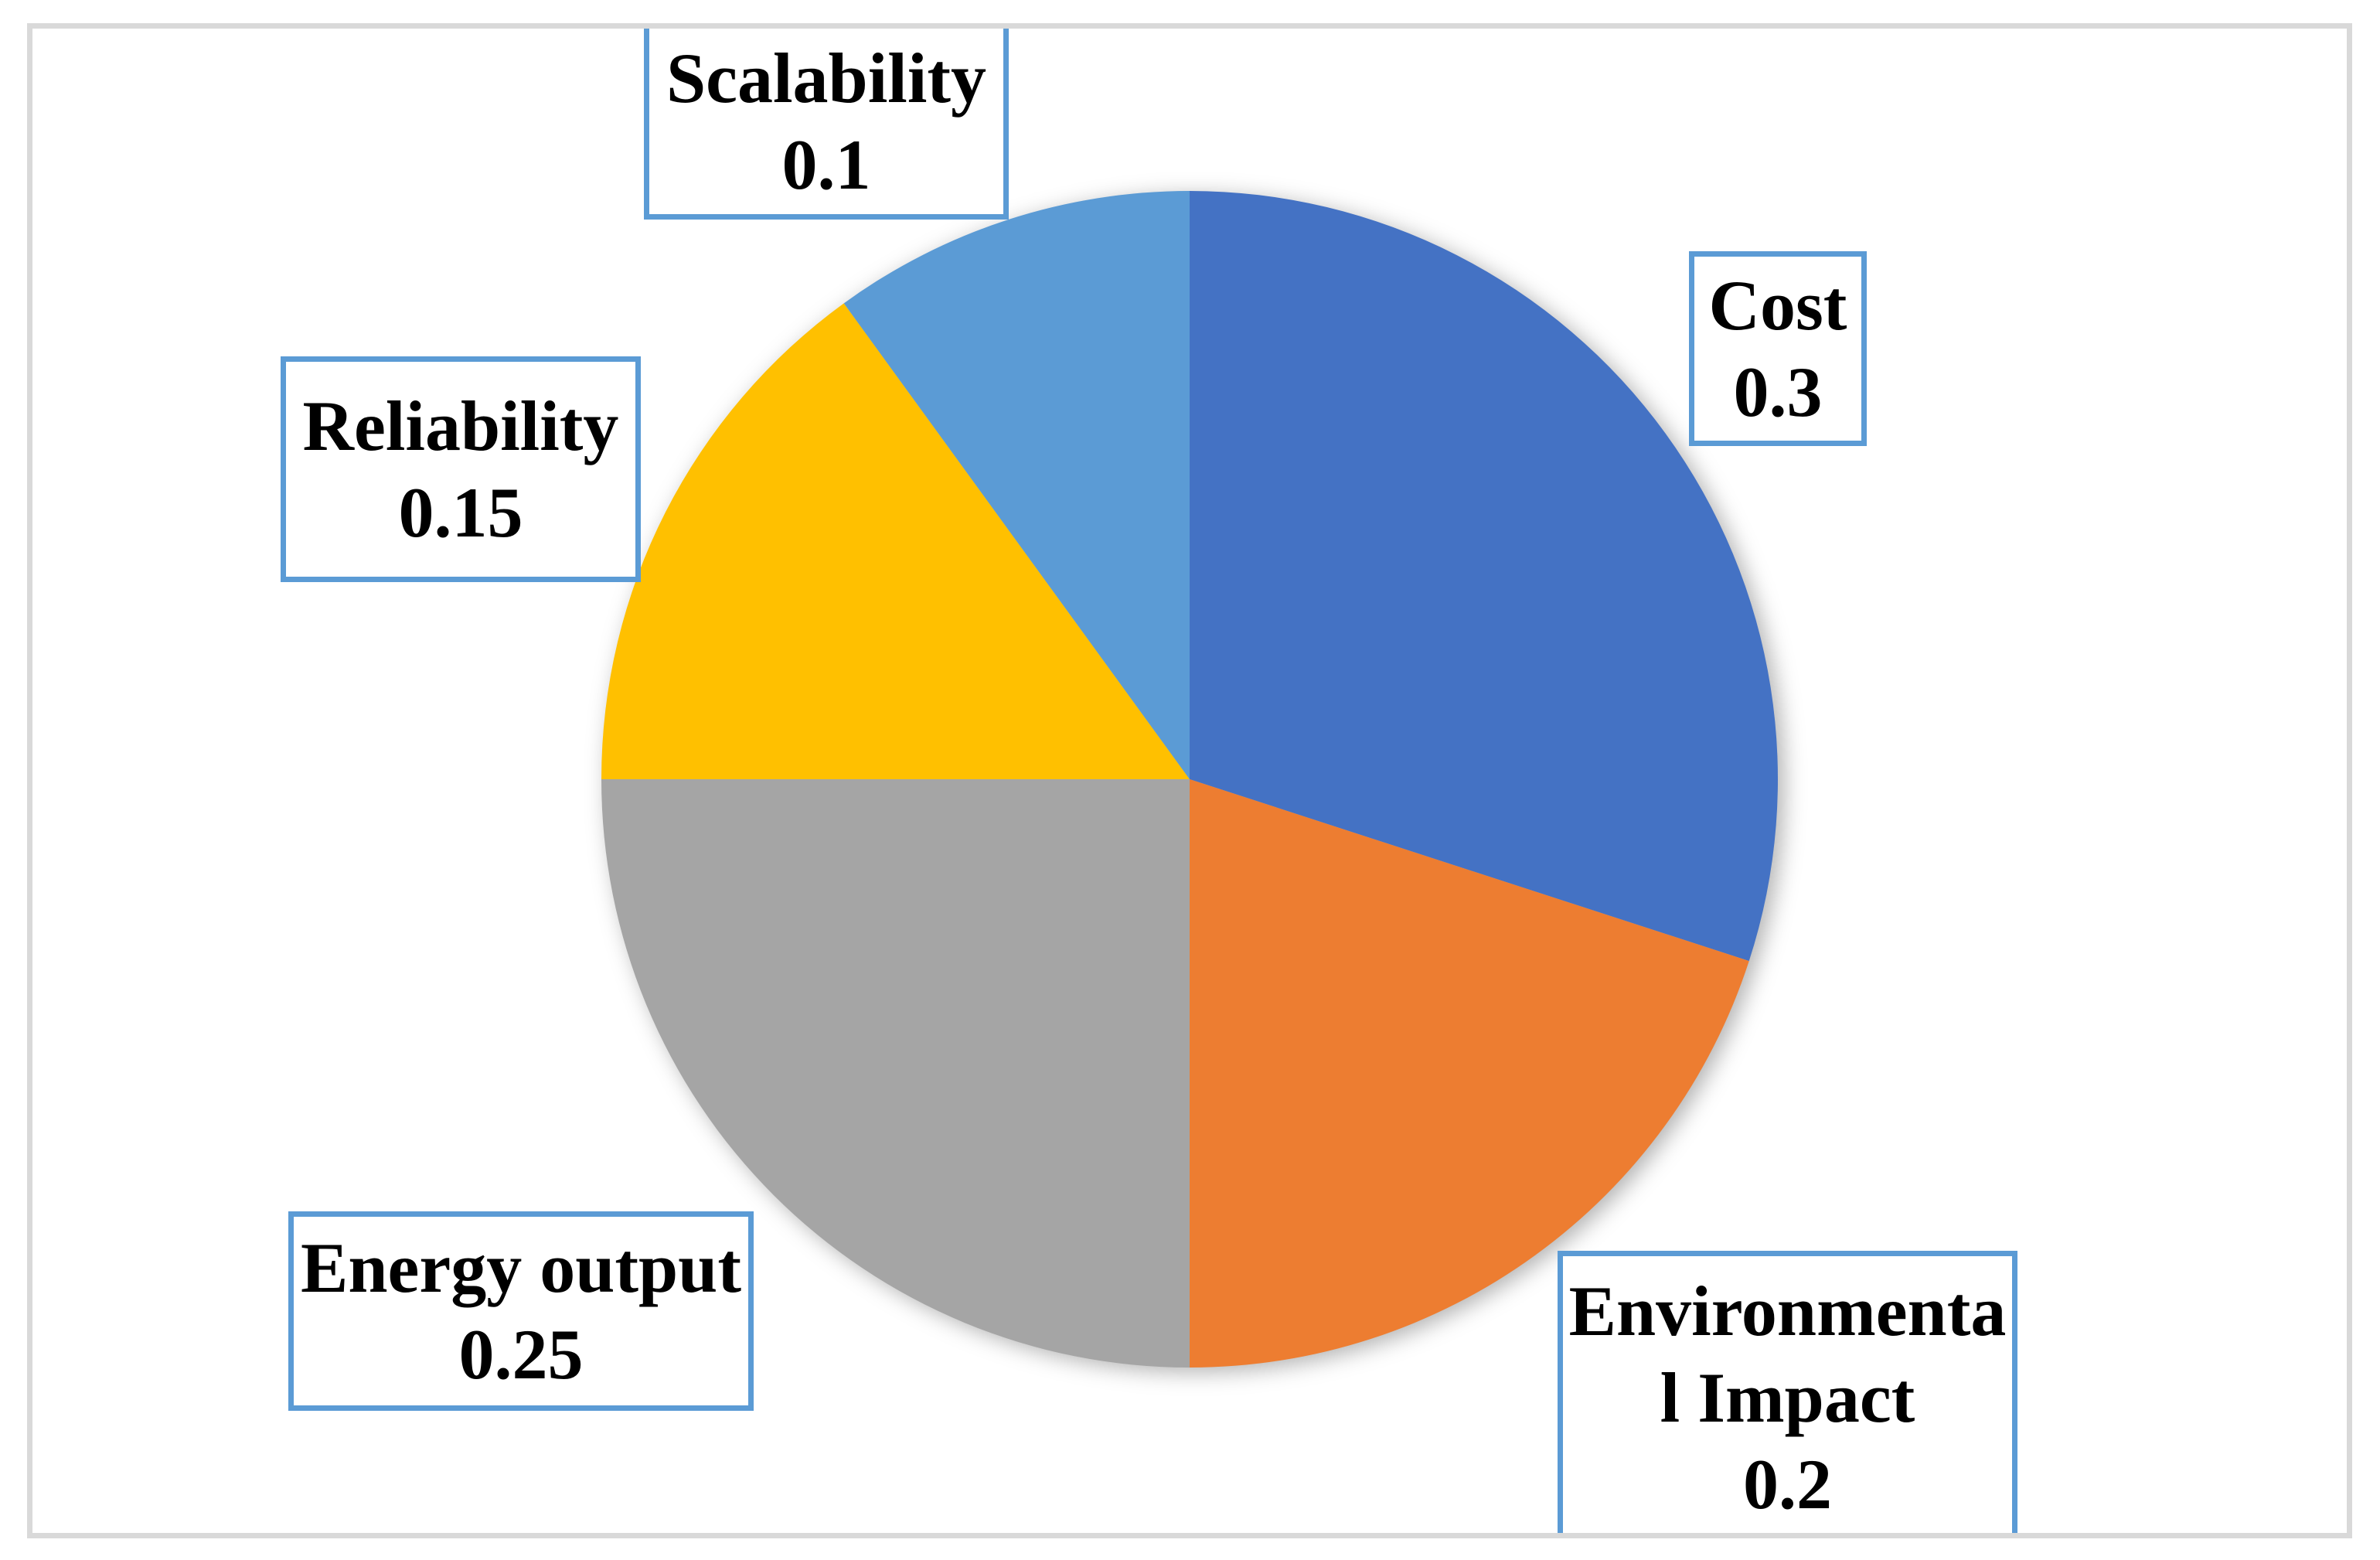  What do you see at coordinates (521, 1267) in the screenshot?
I see `label-energy-output-name: Energy output` at bounding box center [521, 1267].